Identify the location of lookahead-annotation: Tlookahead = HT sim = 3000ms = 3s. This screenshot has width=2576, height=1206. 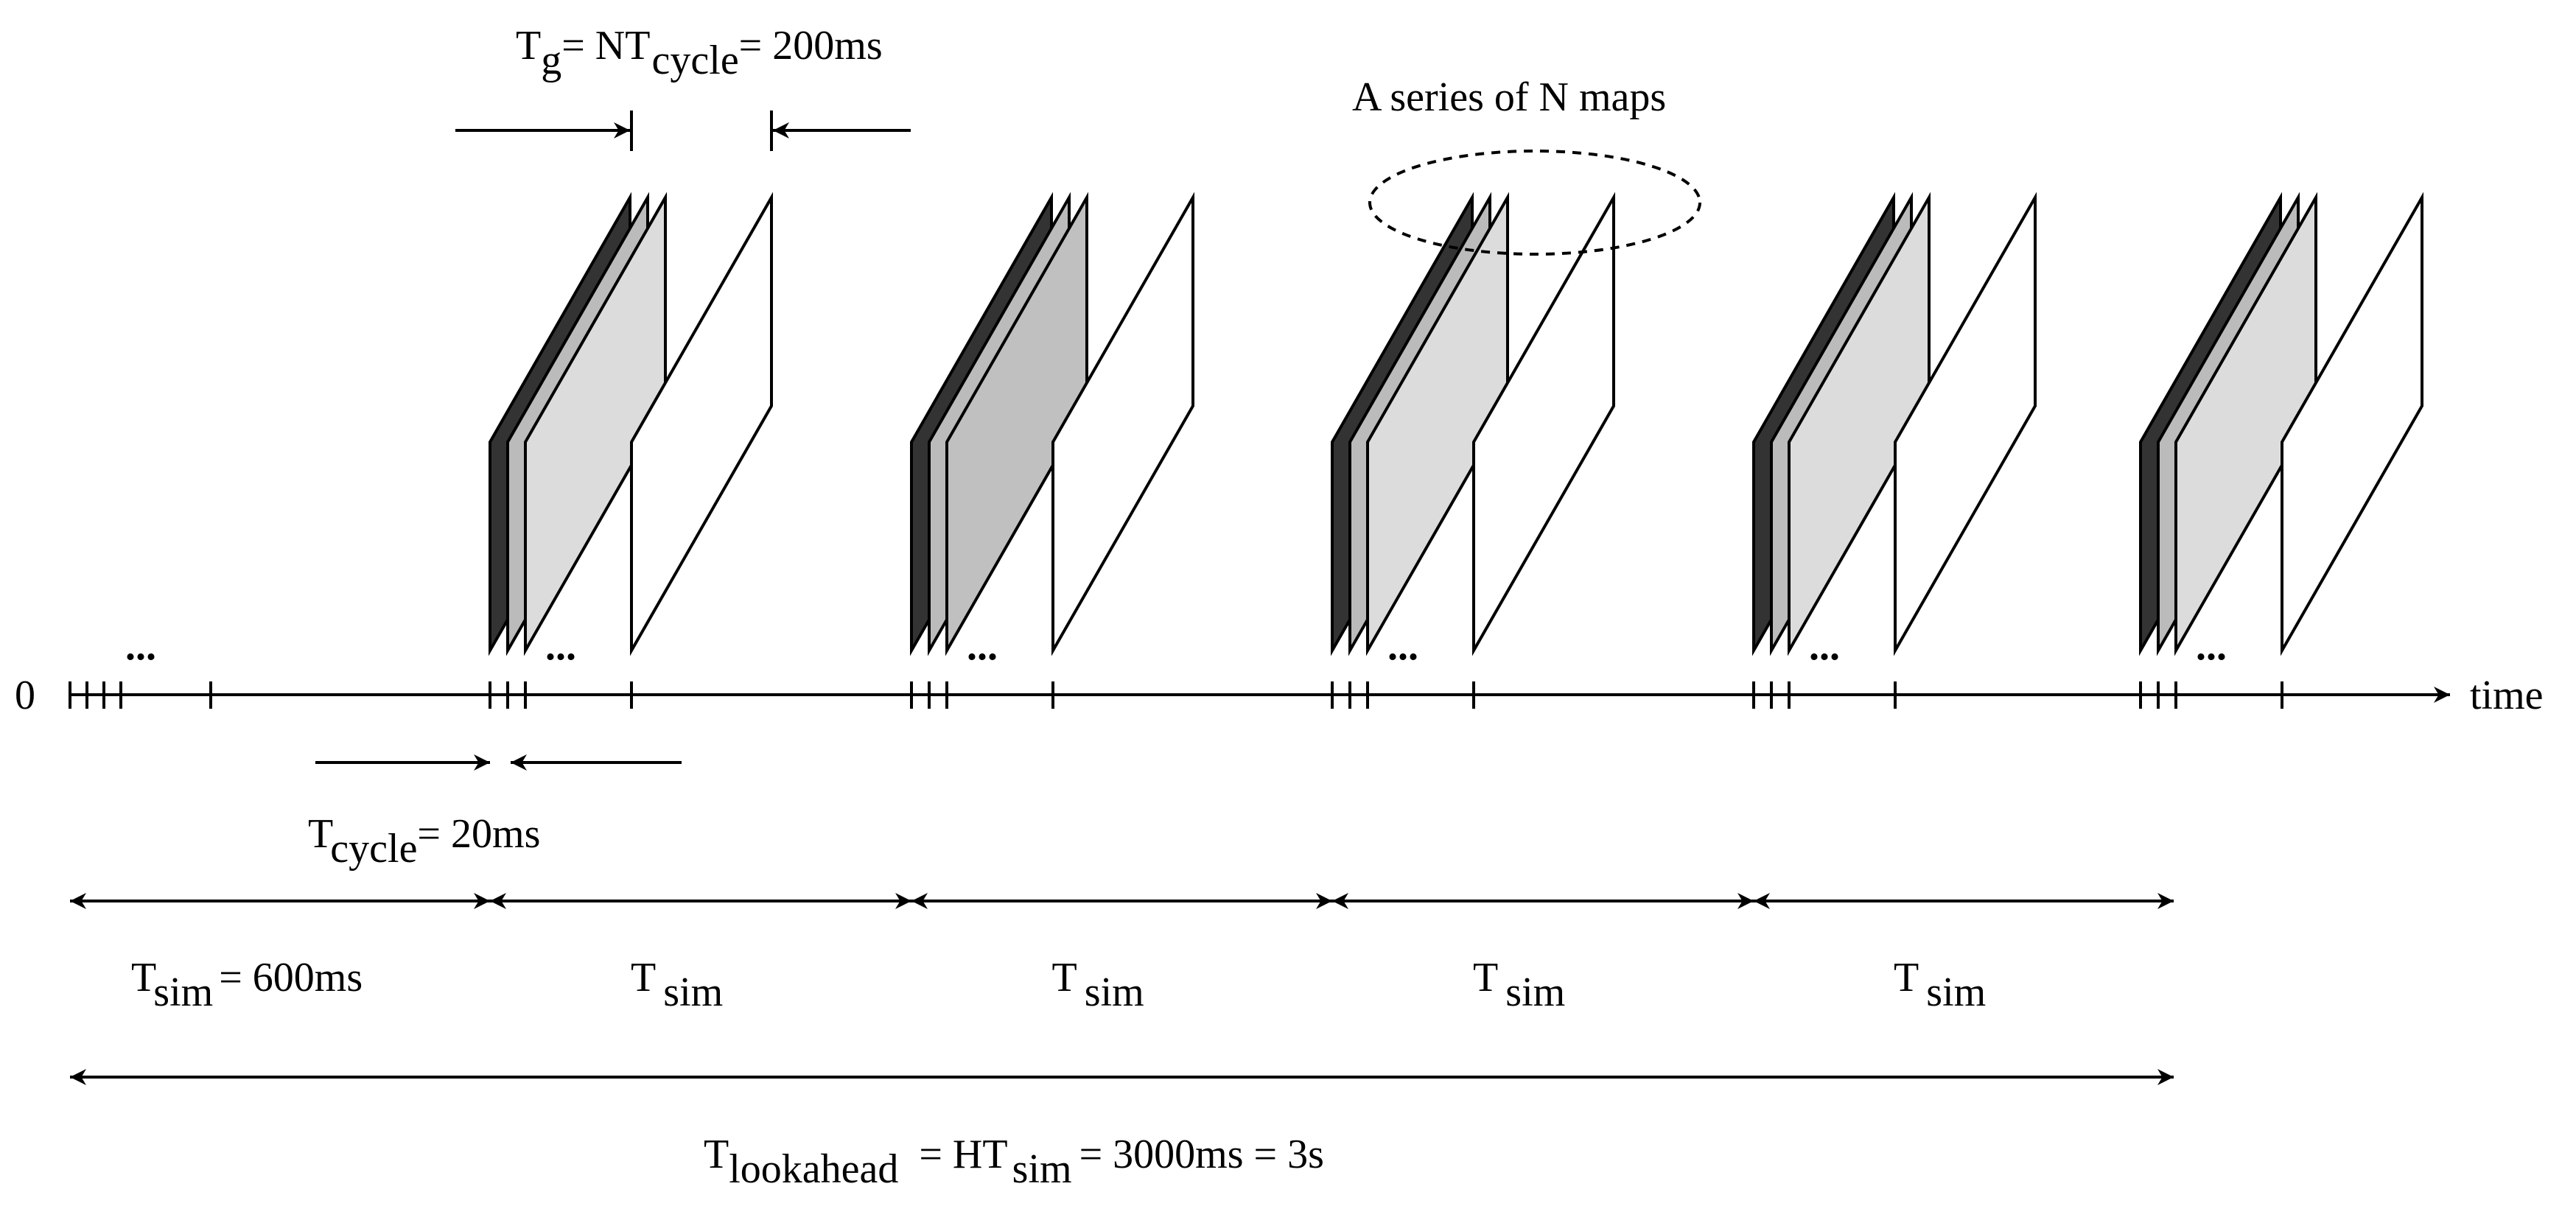
(1122, 1130).